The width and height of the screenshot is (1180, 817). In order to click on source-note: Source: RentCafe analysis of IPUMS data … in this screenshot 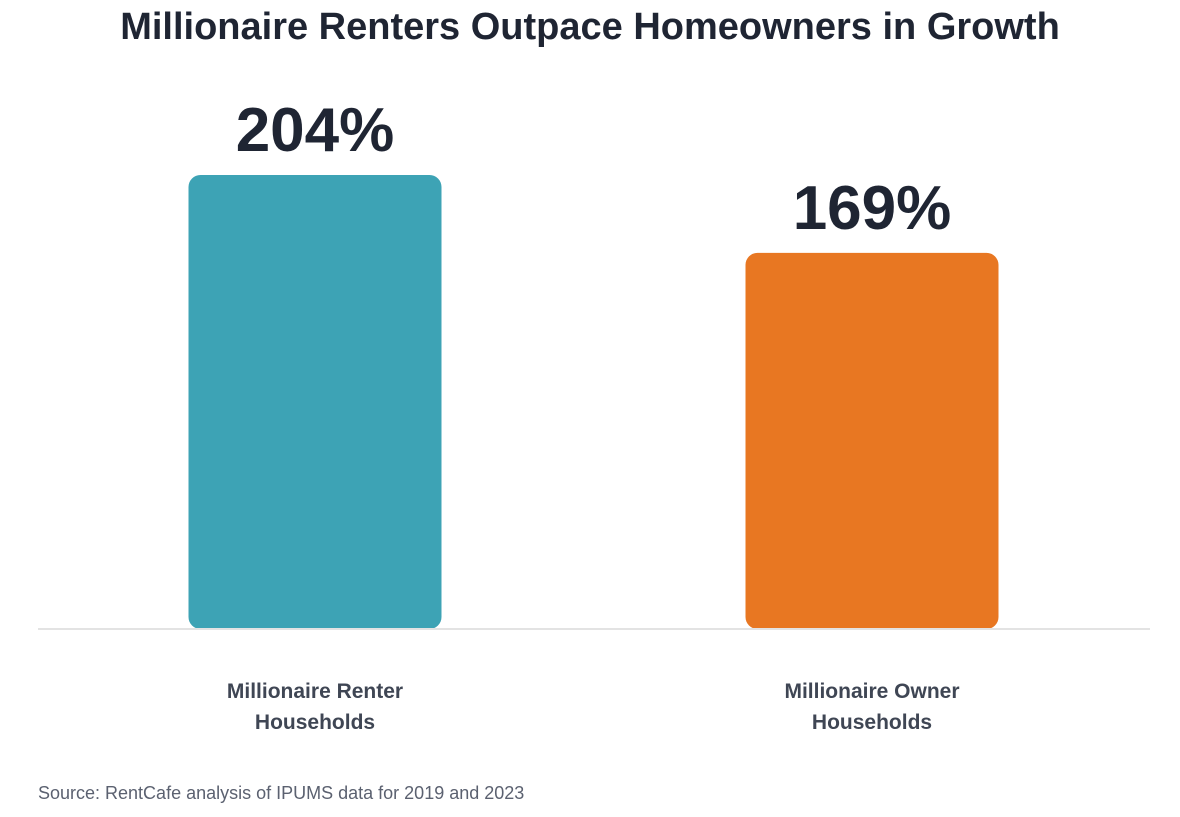, I will do `click(281, 793)`.